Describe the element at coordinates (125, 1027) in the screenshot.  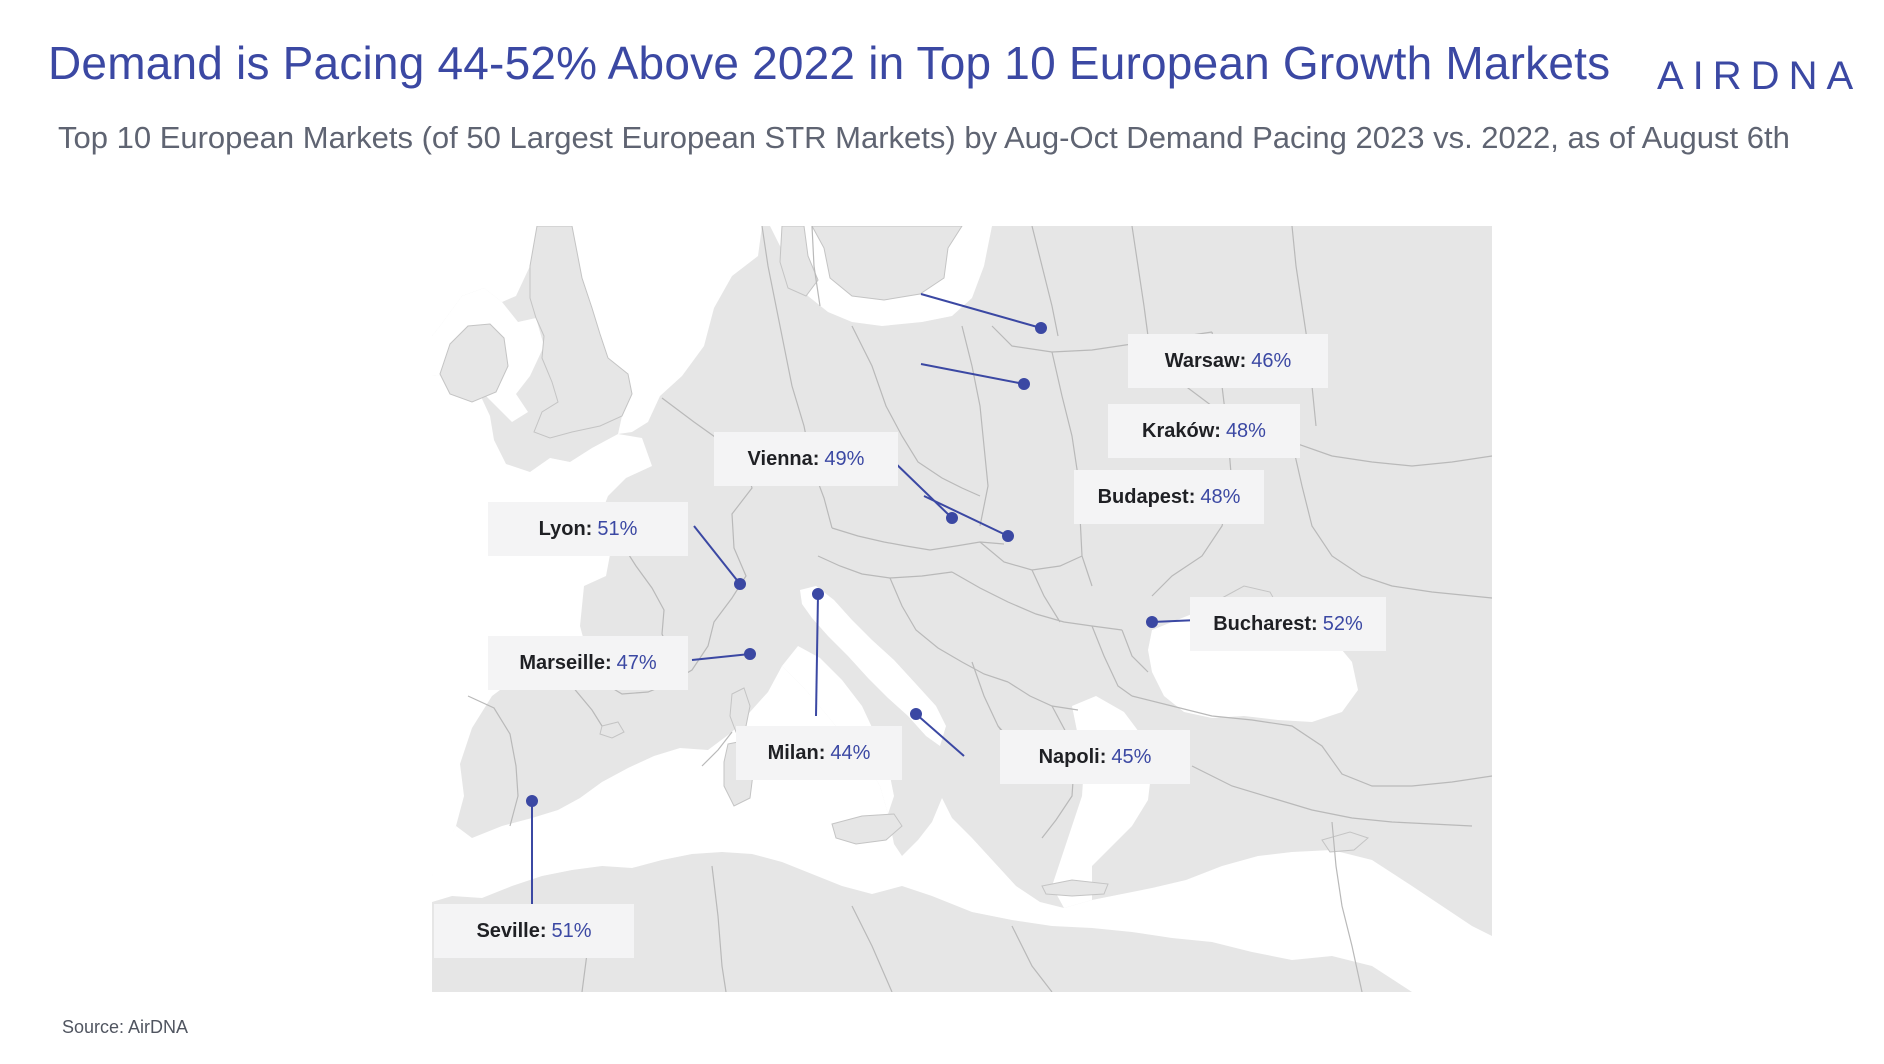
I see `source-note: Source: AirDNA` at that location.